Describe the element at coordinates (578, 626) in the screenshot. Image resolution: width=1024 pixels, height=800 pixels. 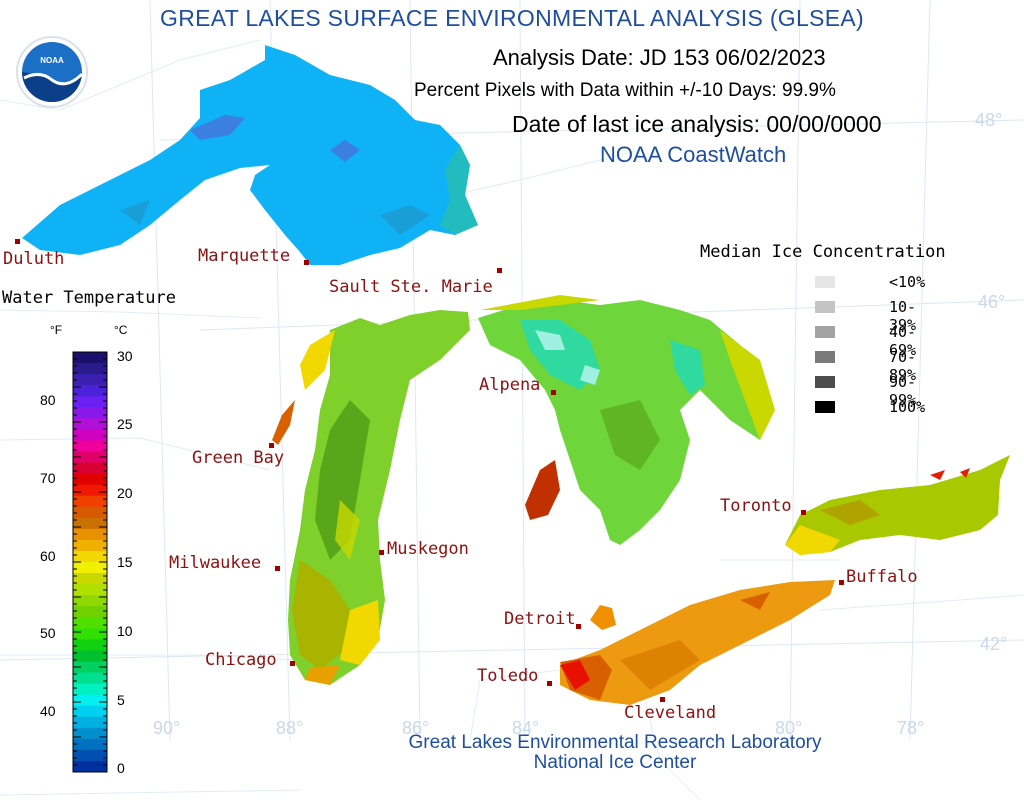
I see `detroit-marker` at that location.